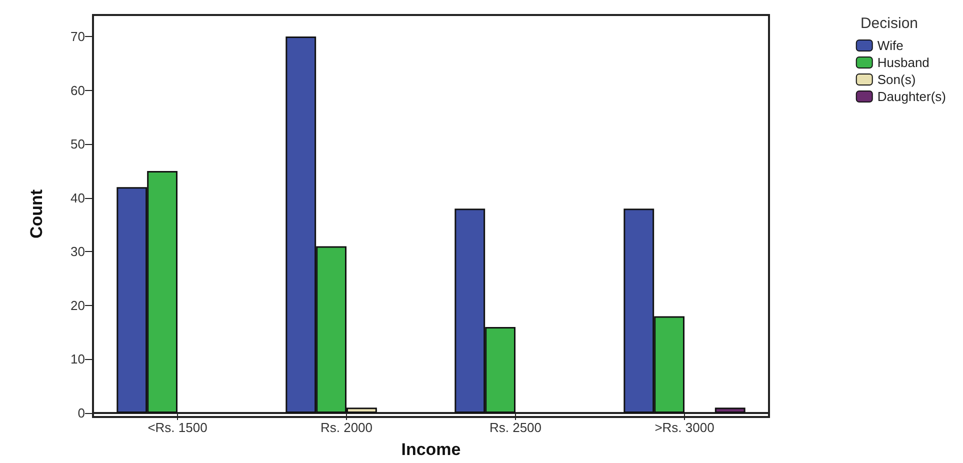 Image resolution: width=963 pixels, height=463 pixels. Describe the element at coordinates (515, 427) in the screenshot. I see `x-tick-label: Rs. 2500` at that location.